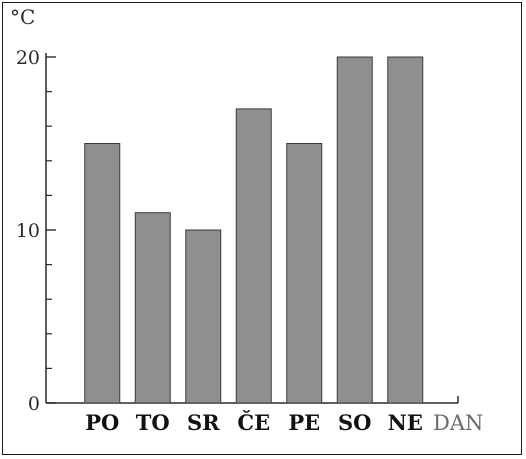 The width and height of the screenshot is (526, 459). Describe the element at coordinates (203, 316) in the screenshot. I see `bar-sr` at that location.